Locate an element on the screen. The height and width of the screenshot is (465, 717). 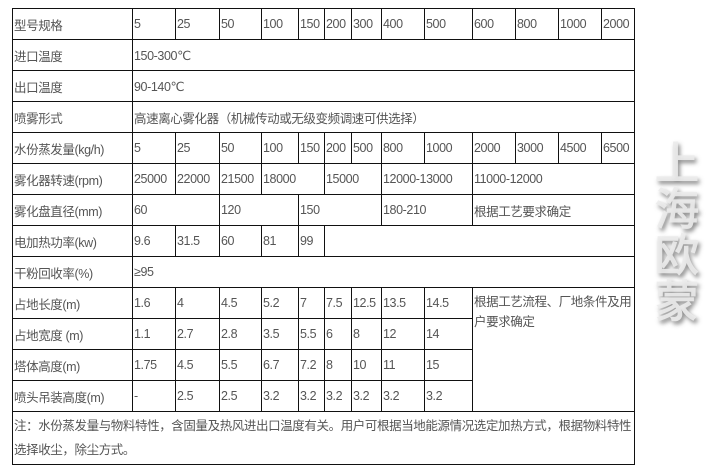
table-cell: 180-210 is located at coordinates (427, 210).